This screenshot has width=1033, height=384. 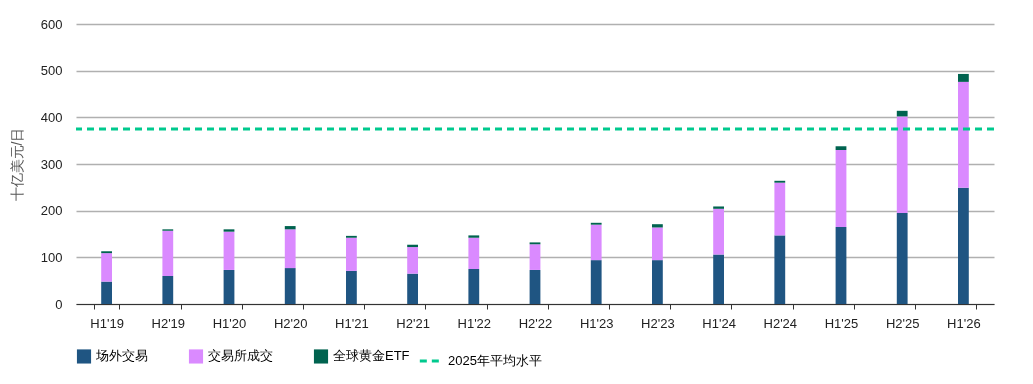 I want to click on x-tick-label: H1'20, so click(x=229, y=323).